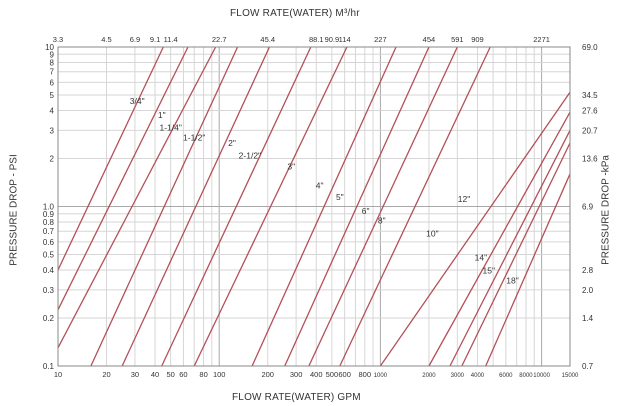  Describe the element at coordinates (332, 374) in the screenshot. I see `x-tick-label: 500` at that location.